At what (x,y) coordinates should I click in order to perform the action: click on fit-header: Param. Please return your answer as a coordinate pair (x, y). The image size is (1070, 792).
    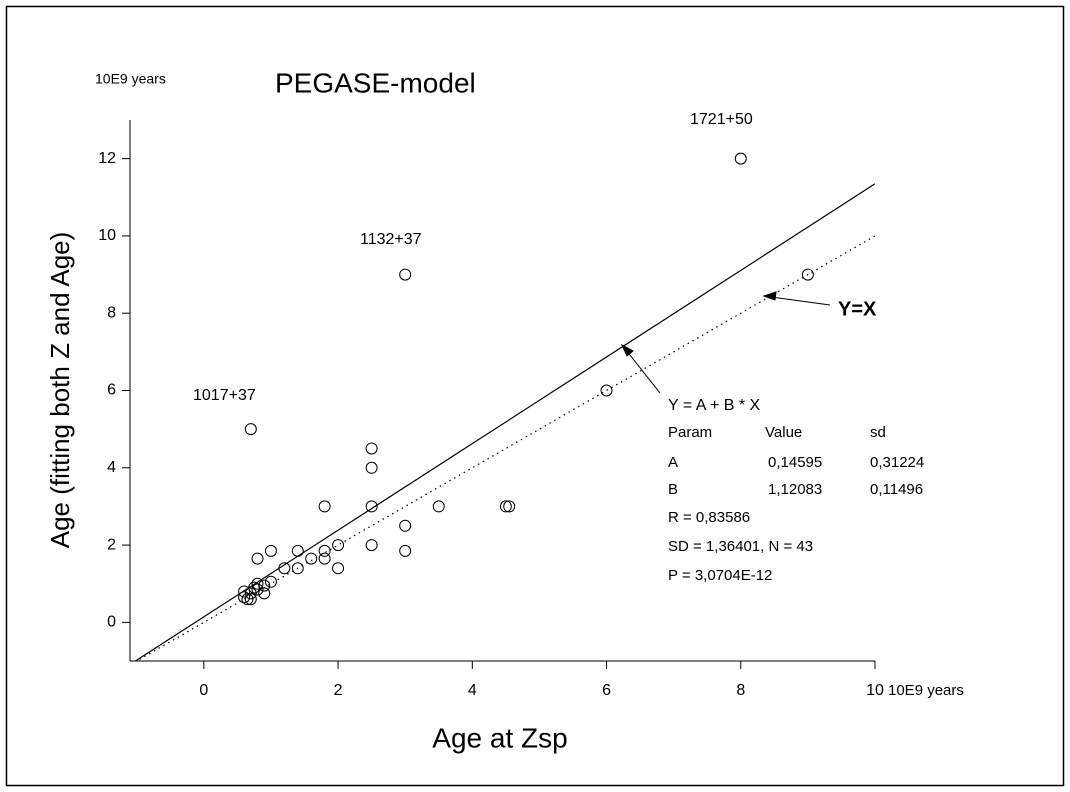
    Looking at the image, I should click on (690, 432).